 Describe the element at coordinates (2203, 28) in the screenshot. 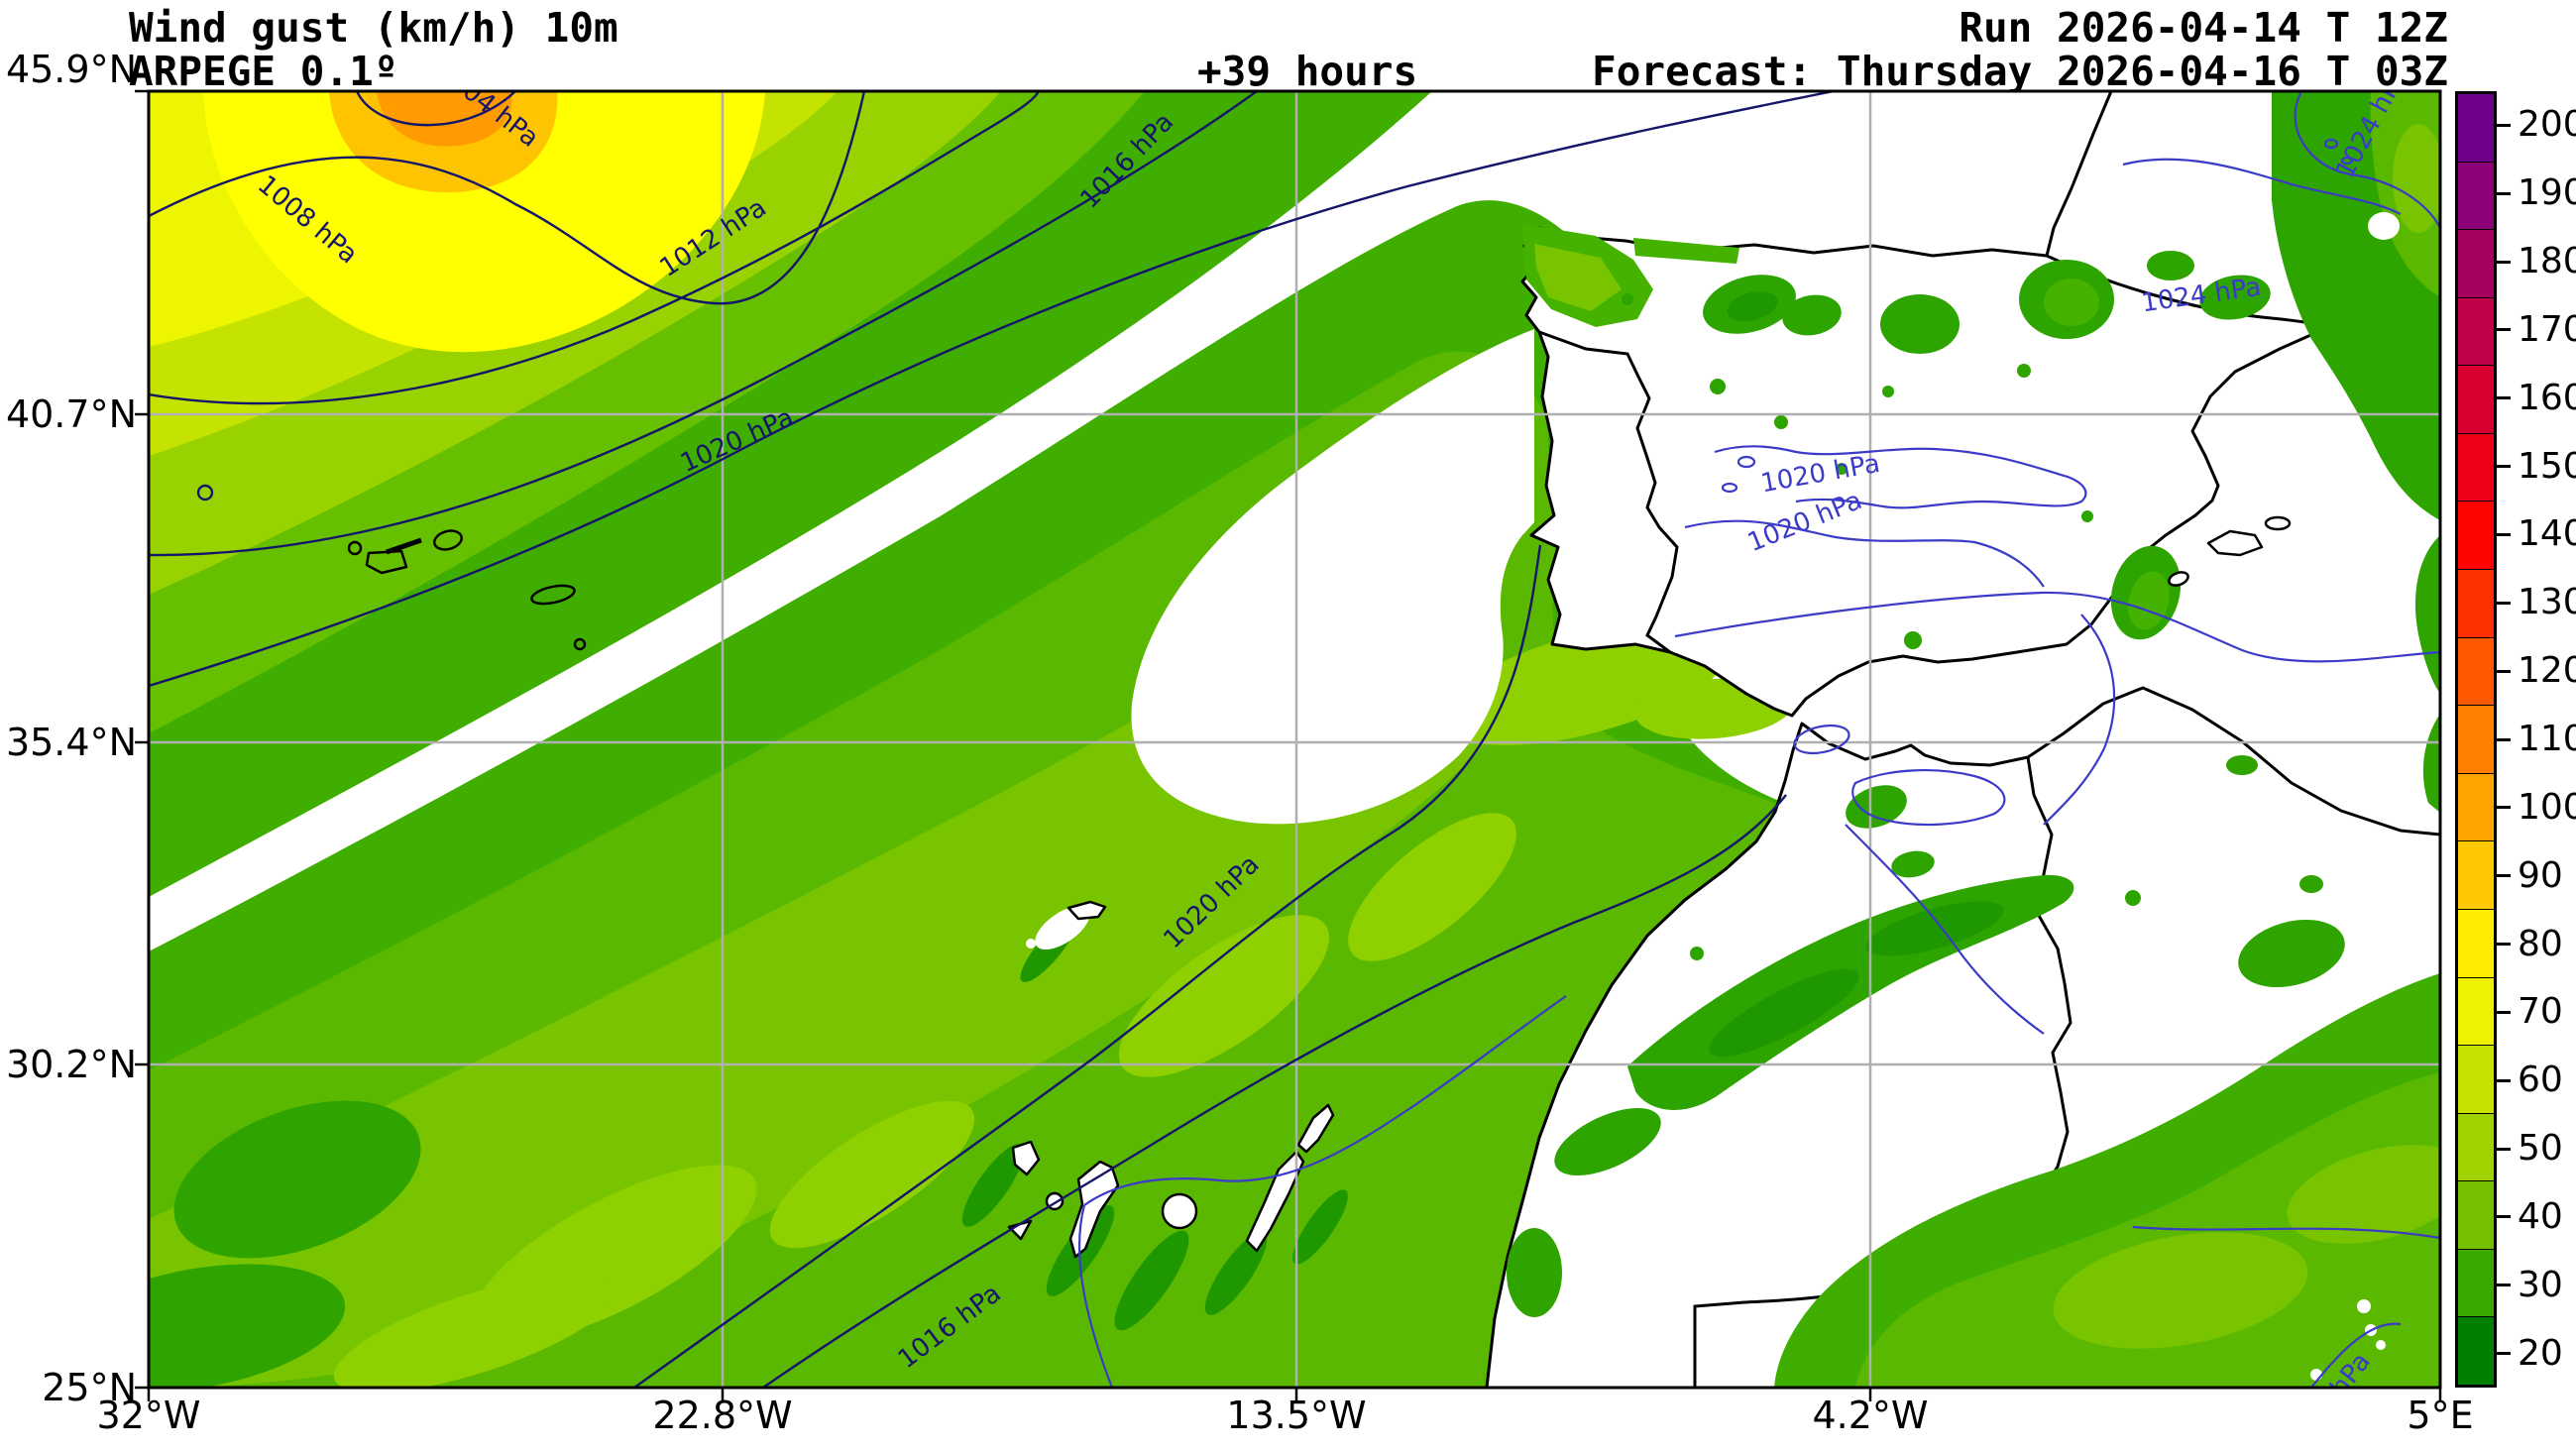

I see `run-timestamp: Run 2026-04-14 T 12Z` at that location.